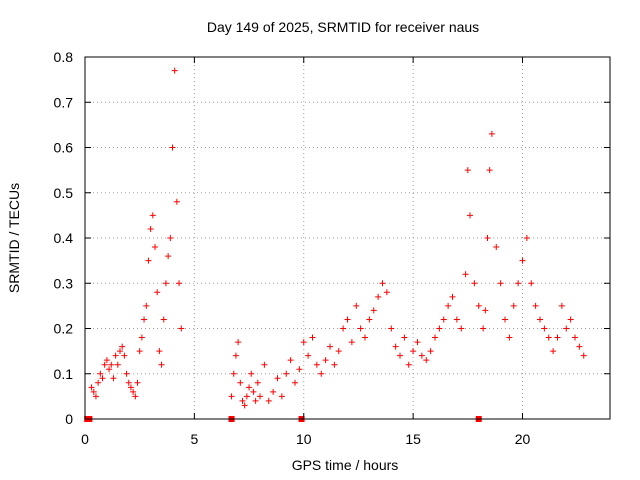  What do you see at coordinates (64, 374) in the screenshot?
I see `y-tick-label: 0.1` at bounding box center [64, 374].